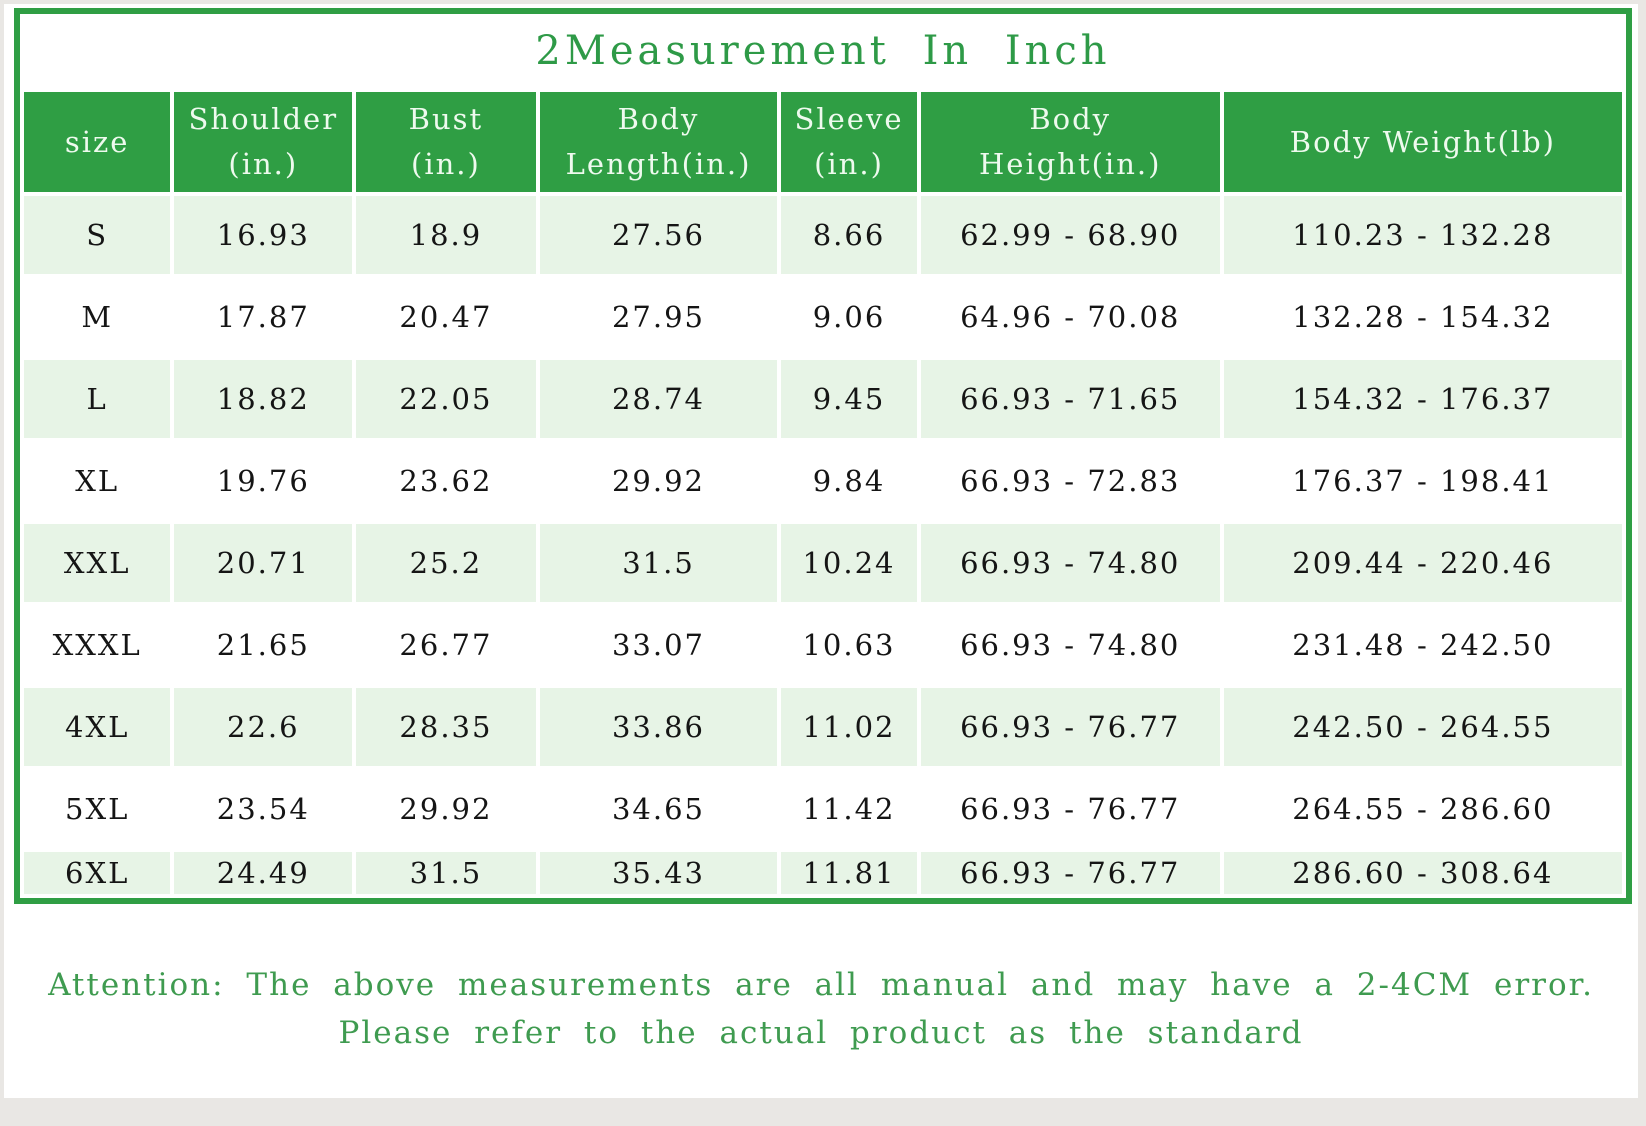 The width and height of the screenshot is (1646, 1126). Describe the element at coordinates (263, 809) in the screenshot. I see `table-cell: 23.54` at that location.